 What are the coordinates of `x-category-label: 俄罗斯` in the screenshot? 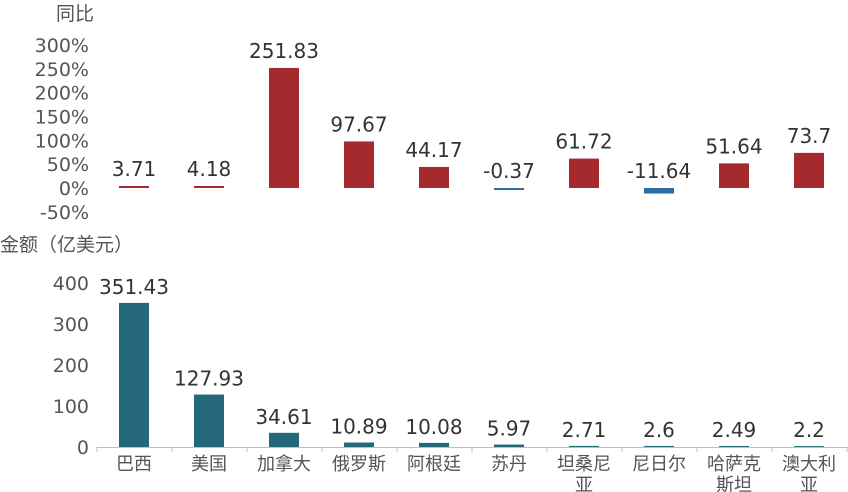 It's located at (359, 464).